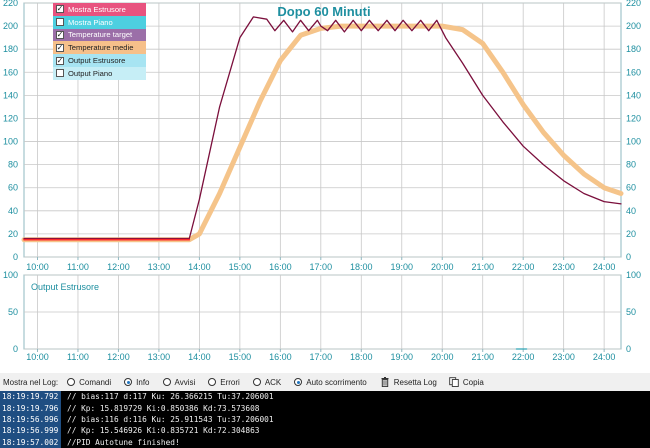 The image size is (650, 448). Describe the element at coordinates (280, 267) in the screenshot. I see `top-x-tick-label: 16:00` at that location.